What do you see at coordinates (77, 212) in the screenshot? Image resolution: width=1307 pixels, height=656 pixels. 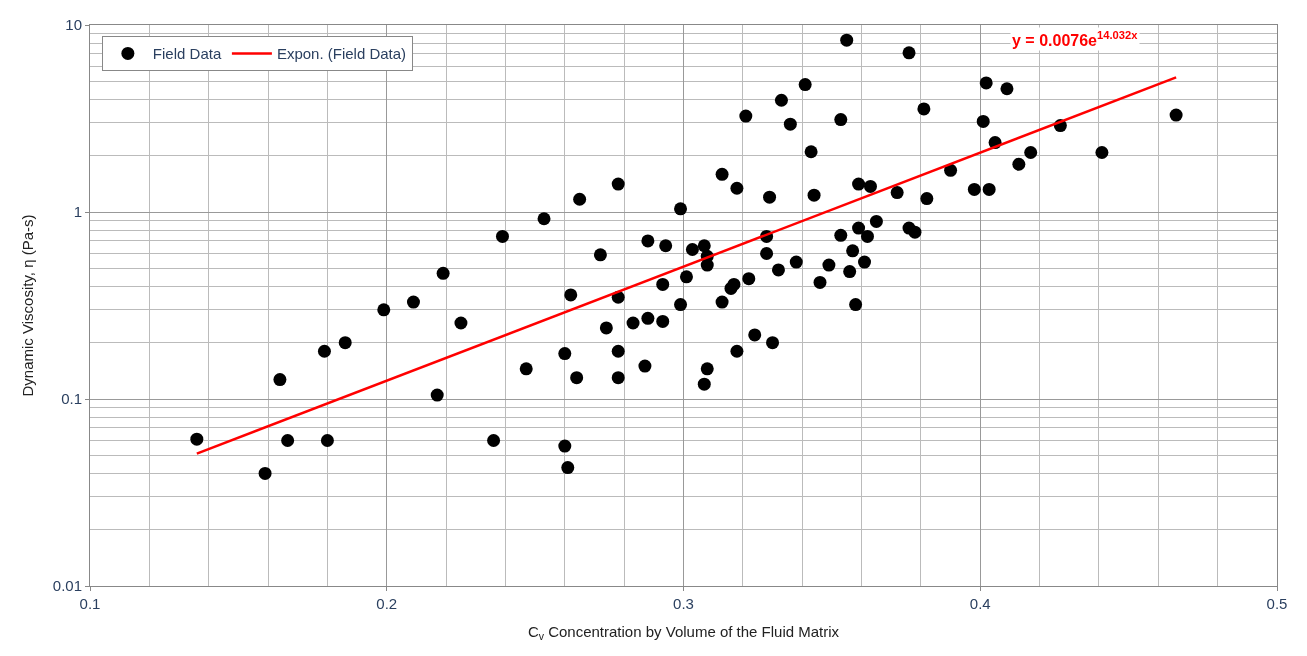 I see `y-tick-label: 1` at bounding box center [77, 212].